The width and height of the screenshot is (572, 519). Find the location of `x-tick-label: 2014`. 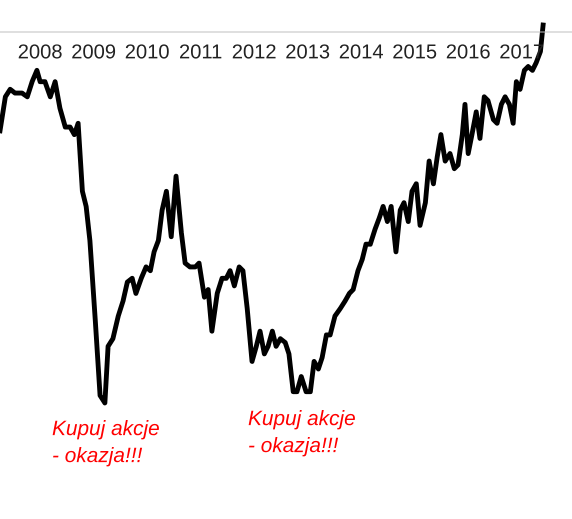

x-tick-label: 2014 is located at coordinates (361, 51).